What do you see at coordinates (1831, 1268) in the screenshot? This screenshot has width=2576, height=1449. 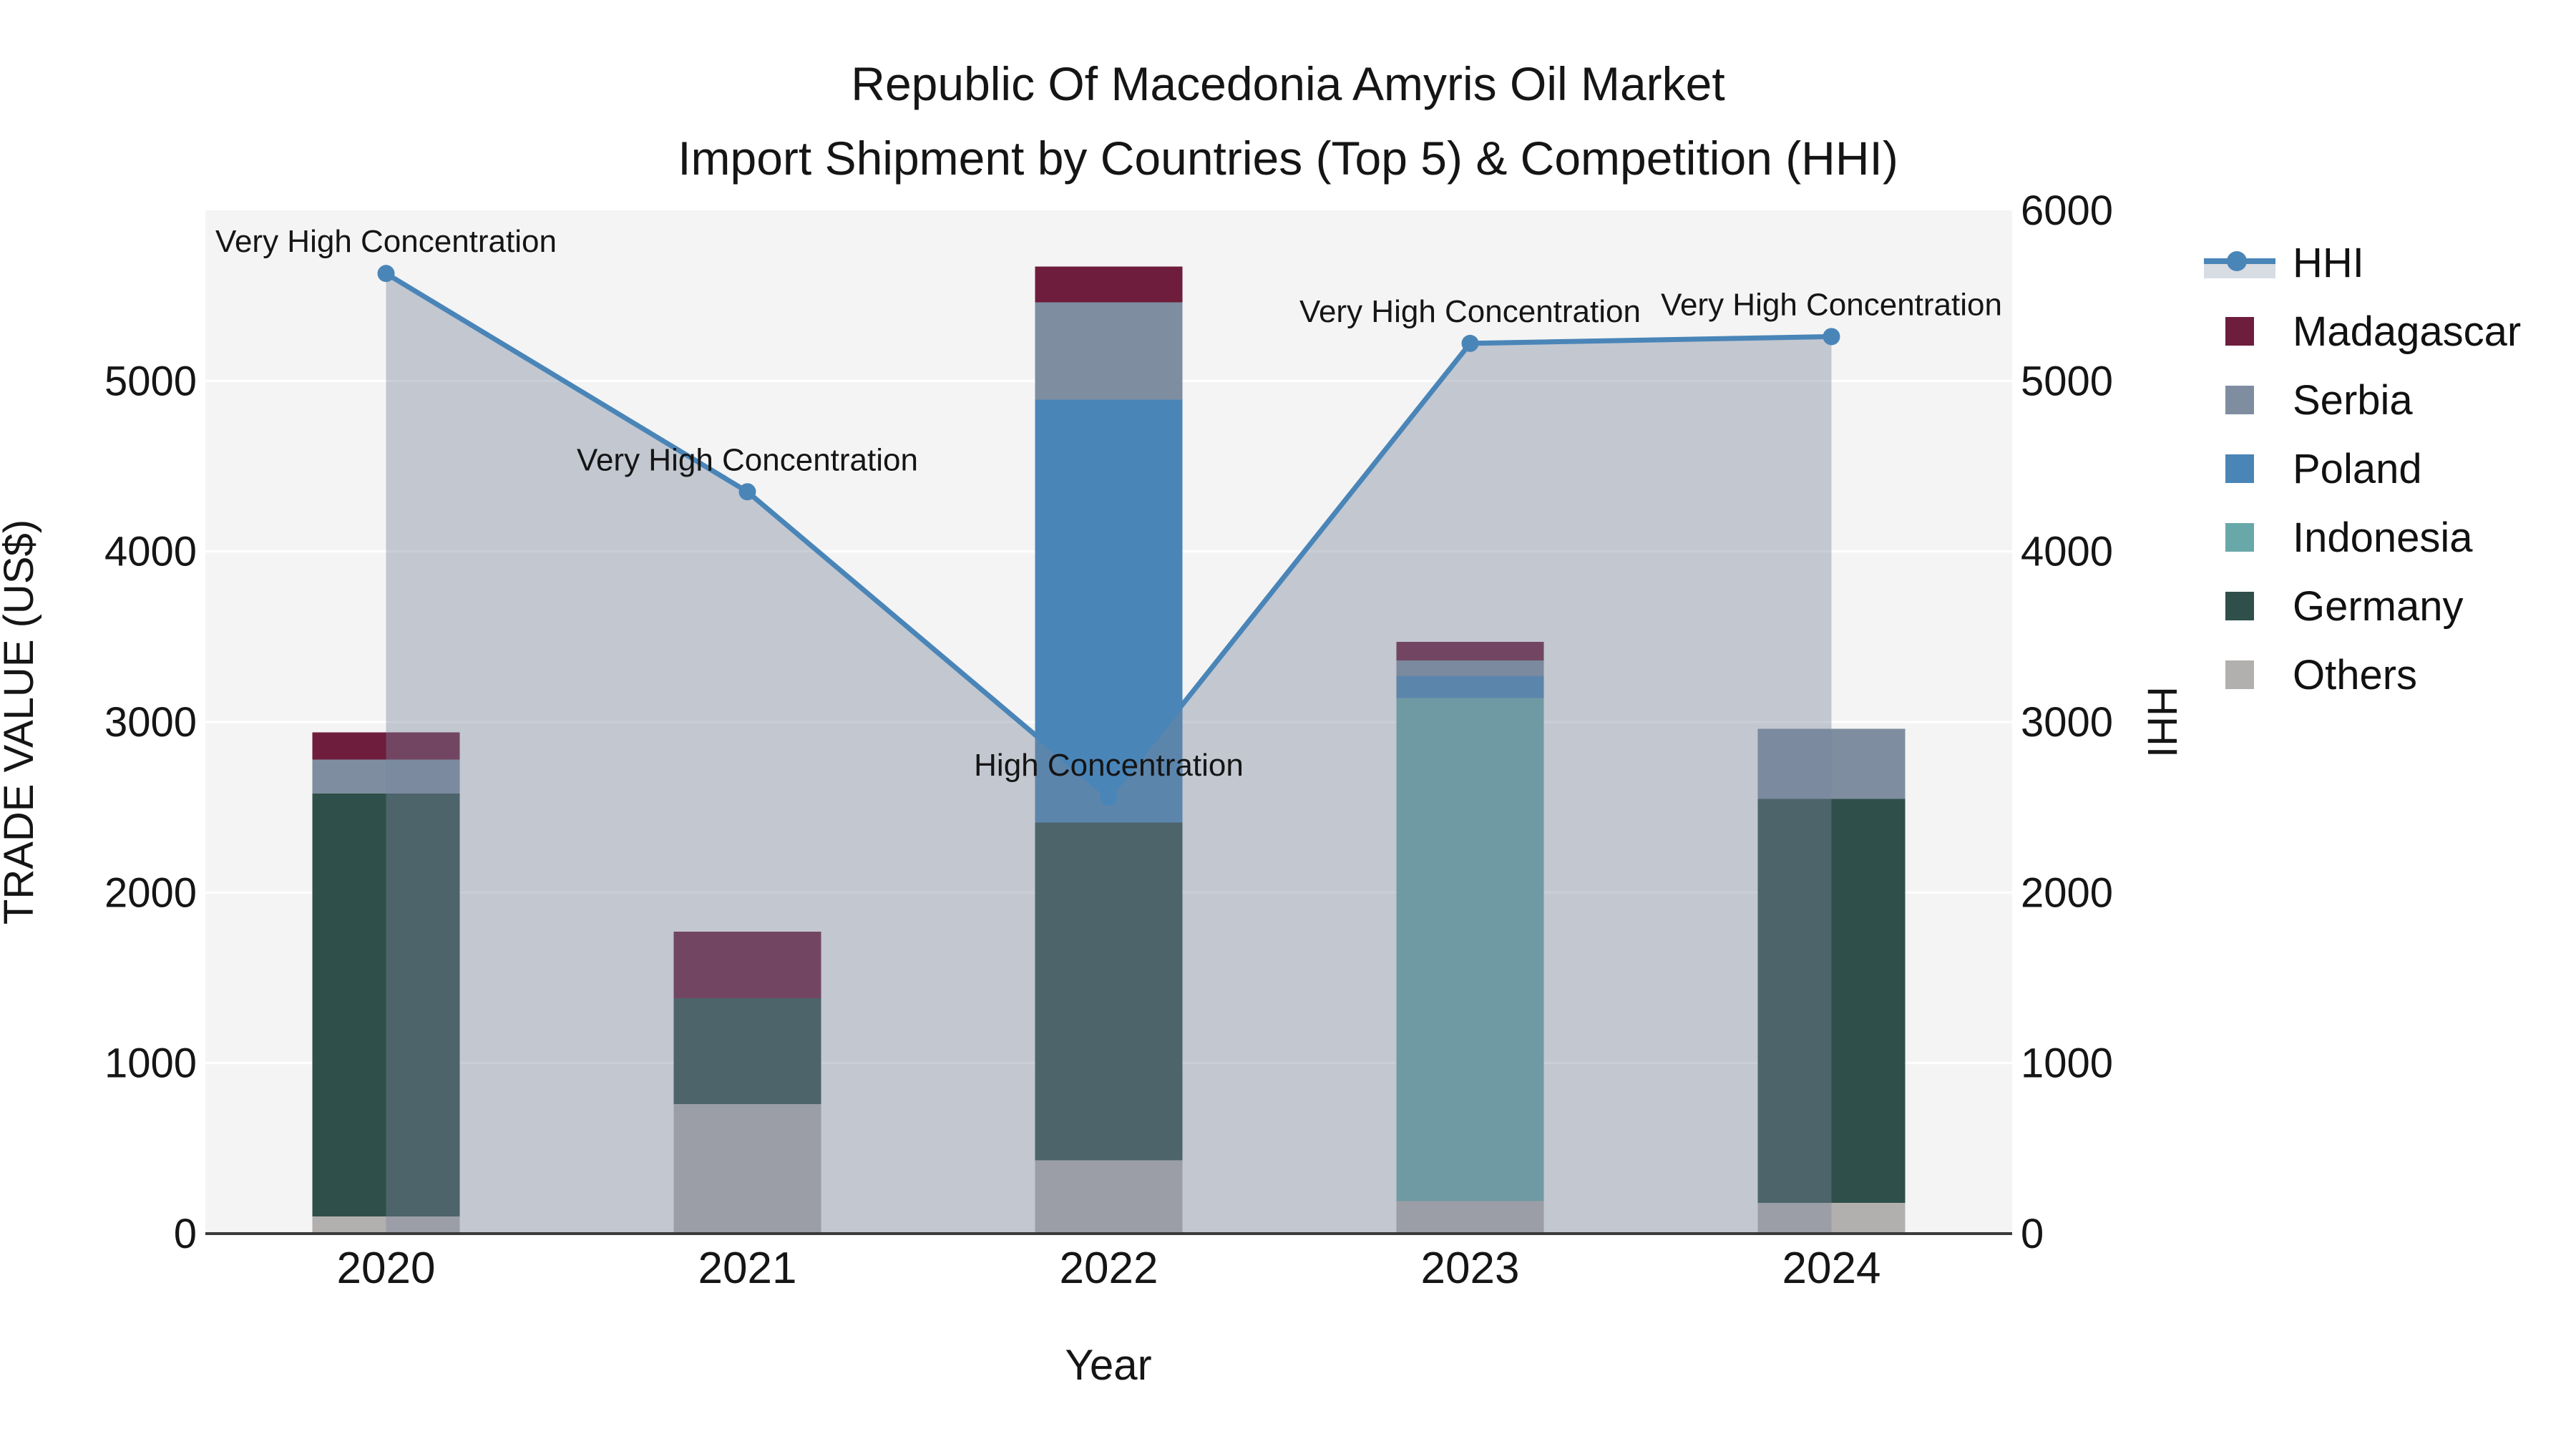 I see `x-tick-2024: 2024` at bounding box center [1831, 1268].